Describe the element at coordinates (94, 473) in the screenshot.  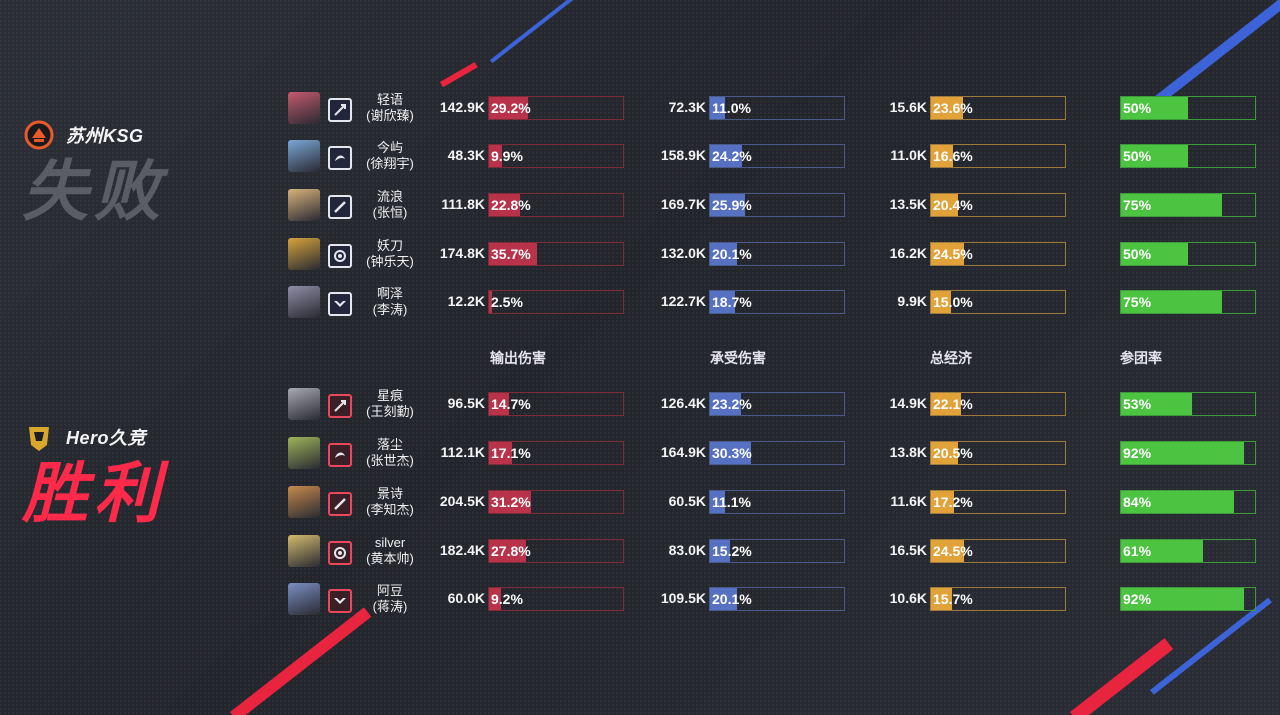
I see `team-bottom: Hero久竞 胜利` at that location.